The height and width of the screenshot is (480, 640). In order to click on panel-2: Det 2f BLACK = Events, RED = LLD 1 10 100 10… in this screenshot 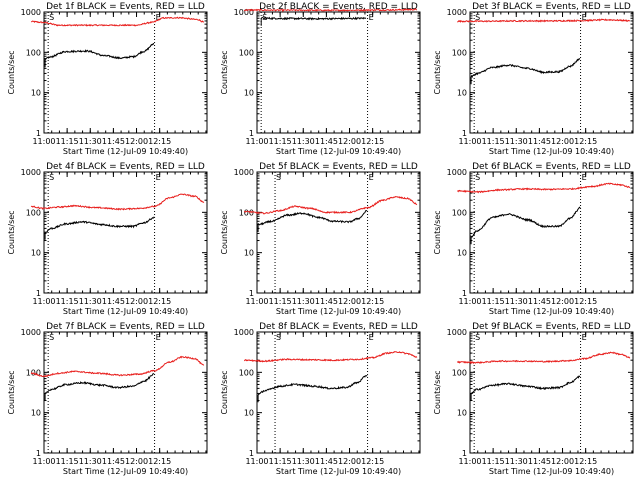, I will do `click(320, 79)`.